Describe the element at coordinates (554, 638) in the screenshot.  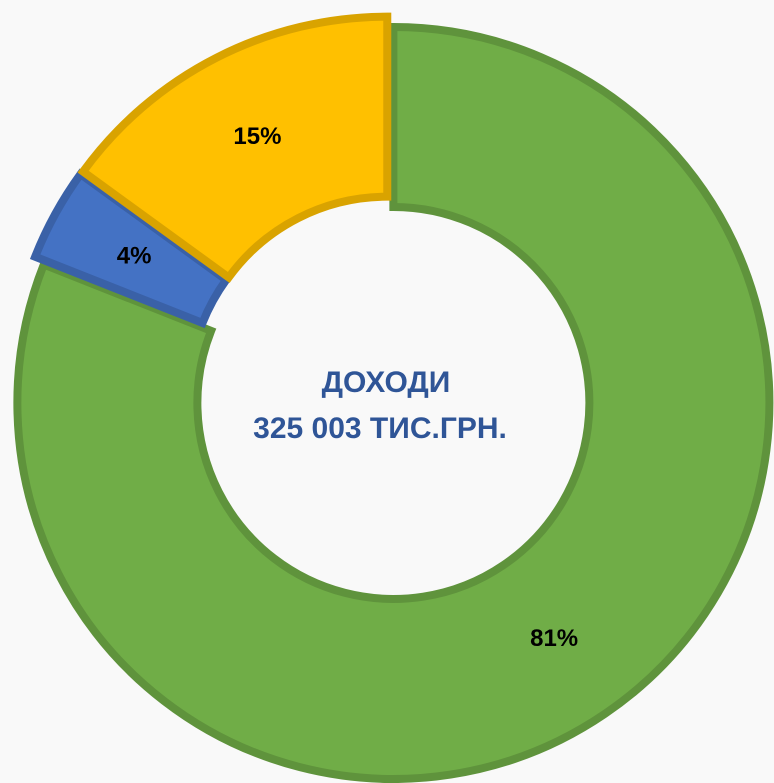
I see `data-label: 81%` at that location.